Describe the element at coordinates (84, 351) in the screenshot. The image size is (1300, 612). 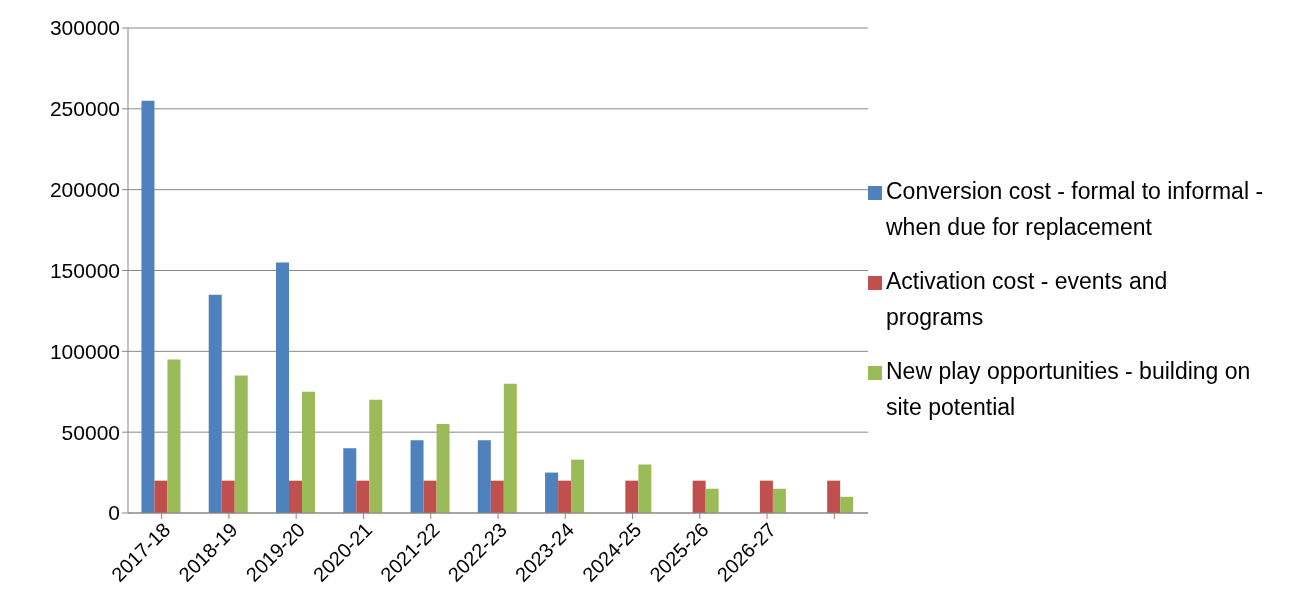
I see `y-tick-label: 100000` at that location.